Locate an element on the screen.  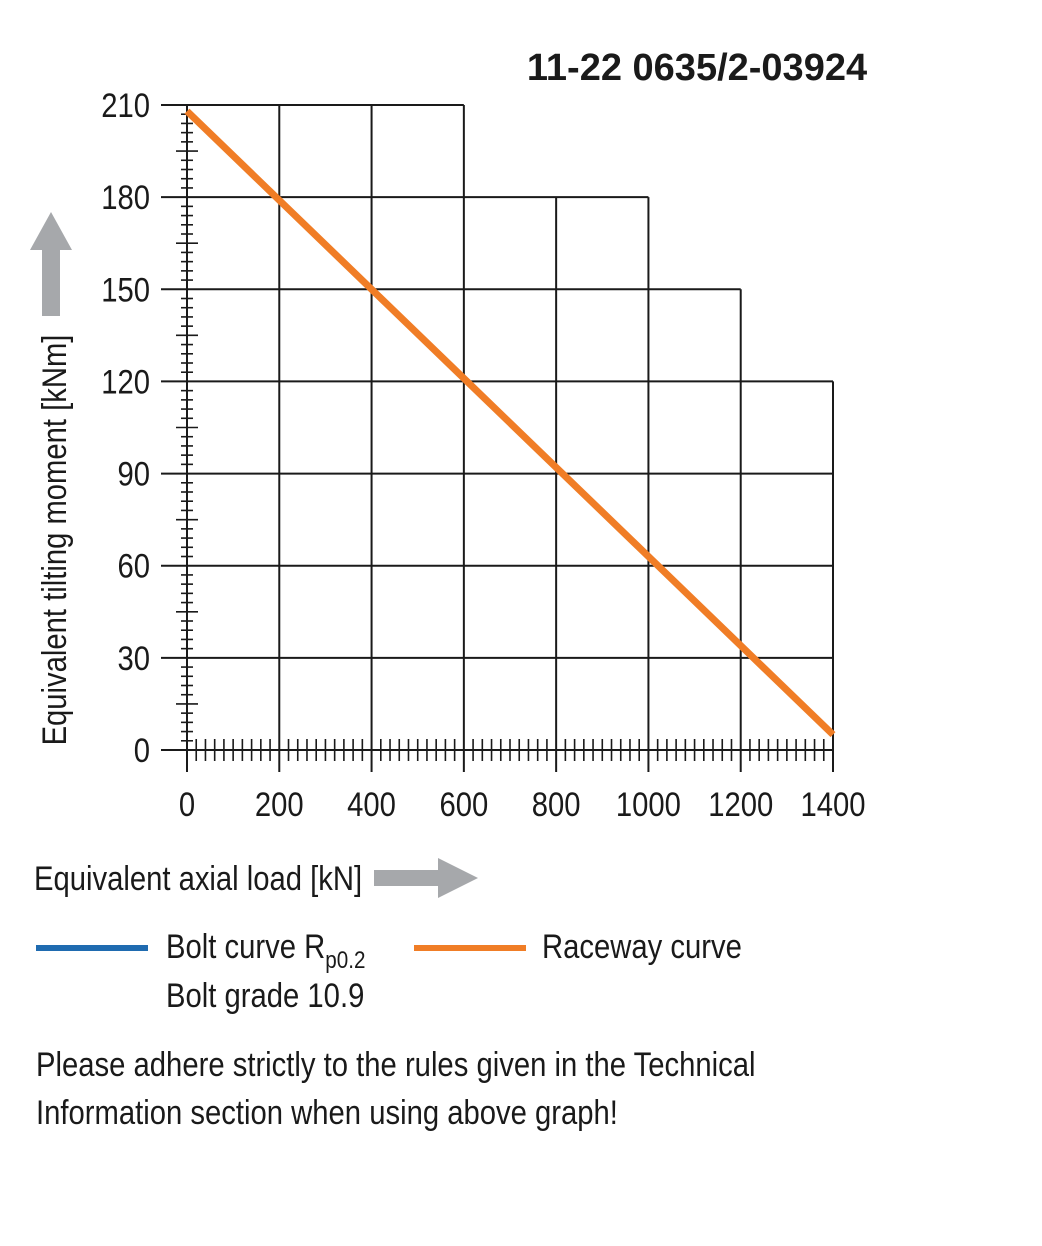
bolt-curve-label: Bolt curve R is located at coordinates (246, 947).